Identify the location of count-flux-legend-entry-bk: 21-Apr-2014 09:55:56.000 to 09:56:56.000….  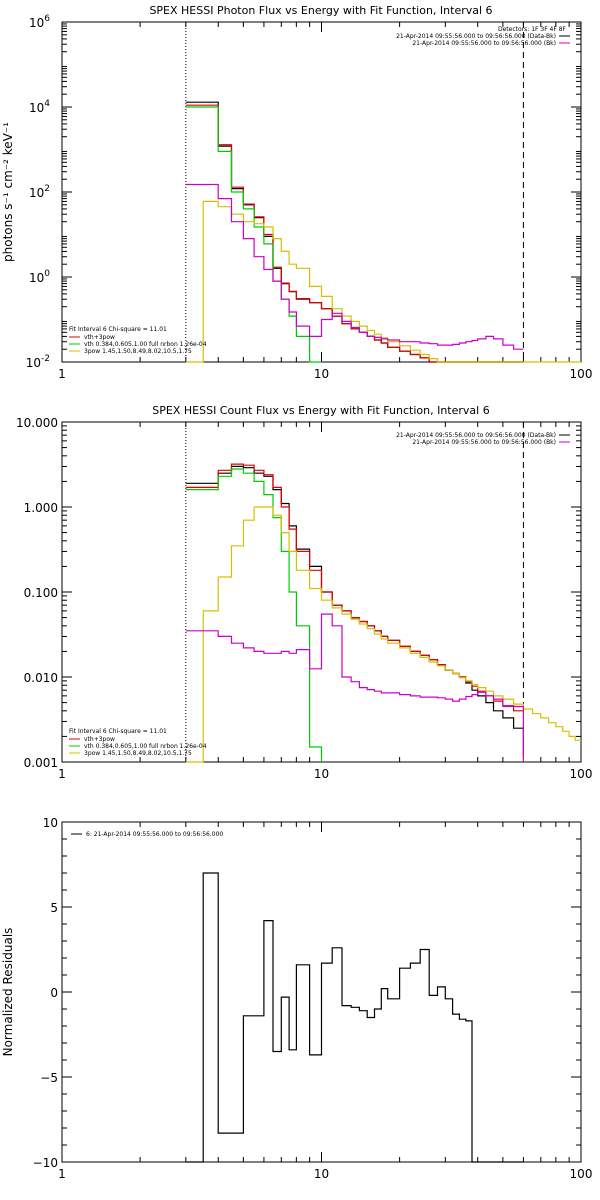
(484, 442).